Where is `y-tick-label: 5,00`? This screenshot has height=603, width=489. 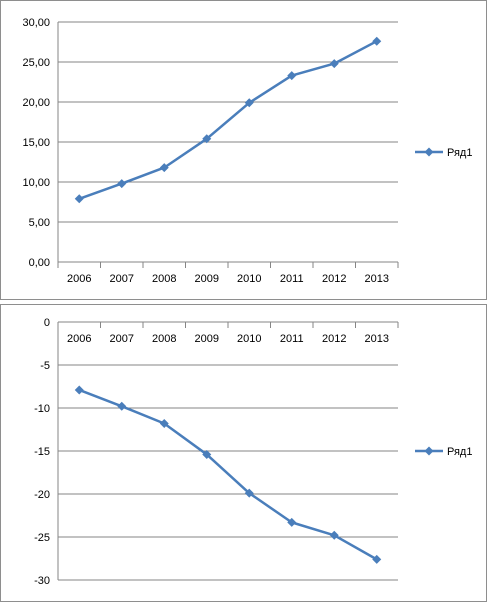 y-tick-label: 5,00 is located at coordinates (39, 223).